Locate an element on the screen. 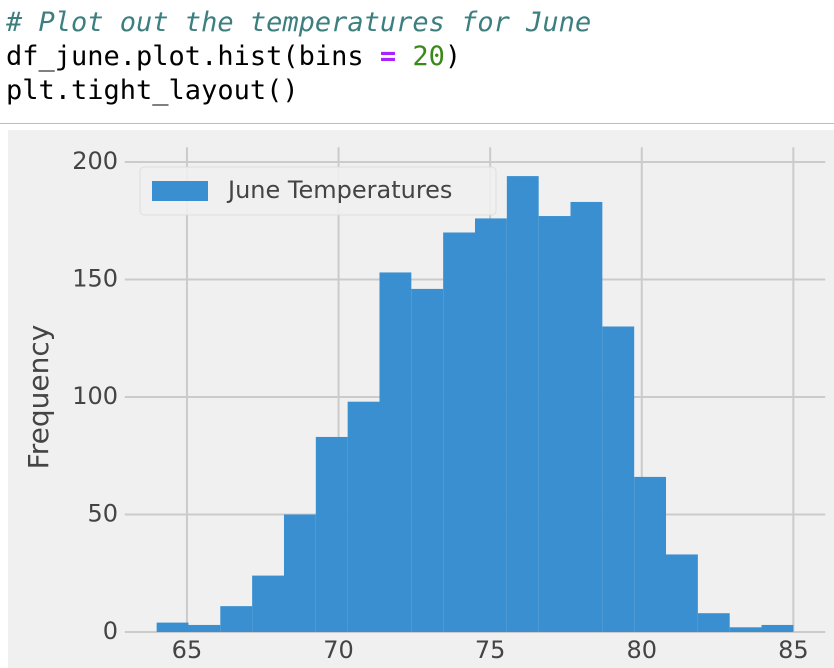 The width and height of the screenshot is (834, 668). code-token: df_june.plot.hist(bins is located at coordinates (193, 56).